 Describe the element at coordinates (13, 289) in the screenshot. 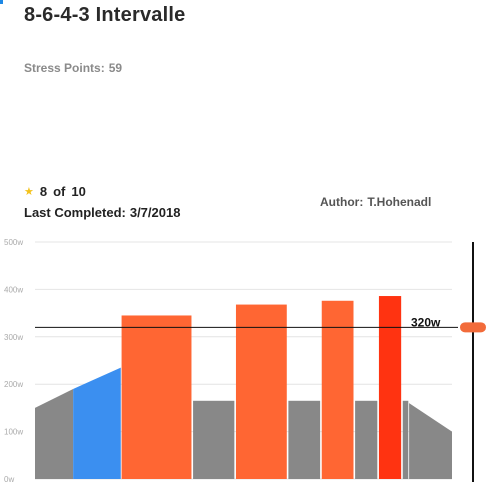

I see `y-tick-label: 400w` at that location.